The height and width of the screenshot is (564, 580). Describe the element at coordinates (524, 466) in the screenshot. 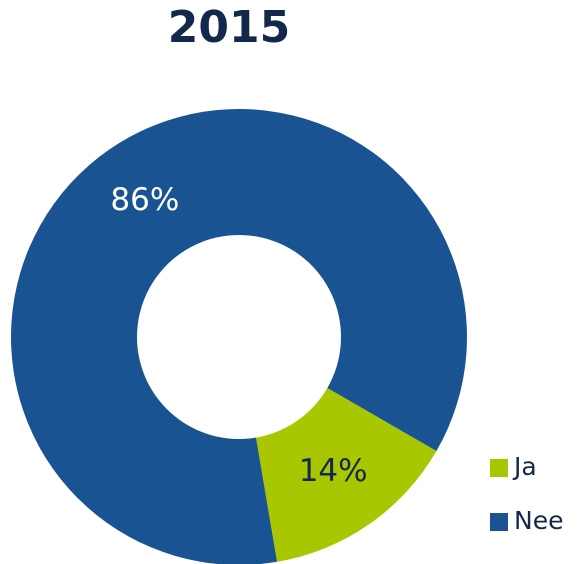

I see `legend-label: Ja` at that location.